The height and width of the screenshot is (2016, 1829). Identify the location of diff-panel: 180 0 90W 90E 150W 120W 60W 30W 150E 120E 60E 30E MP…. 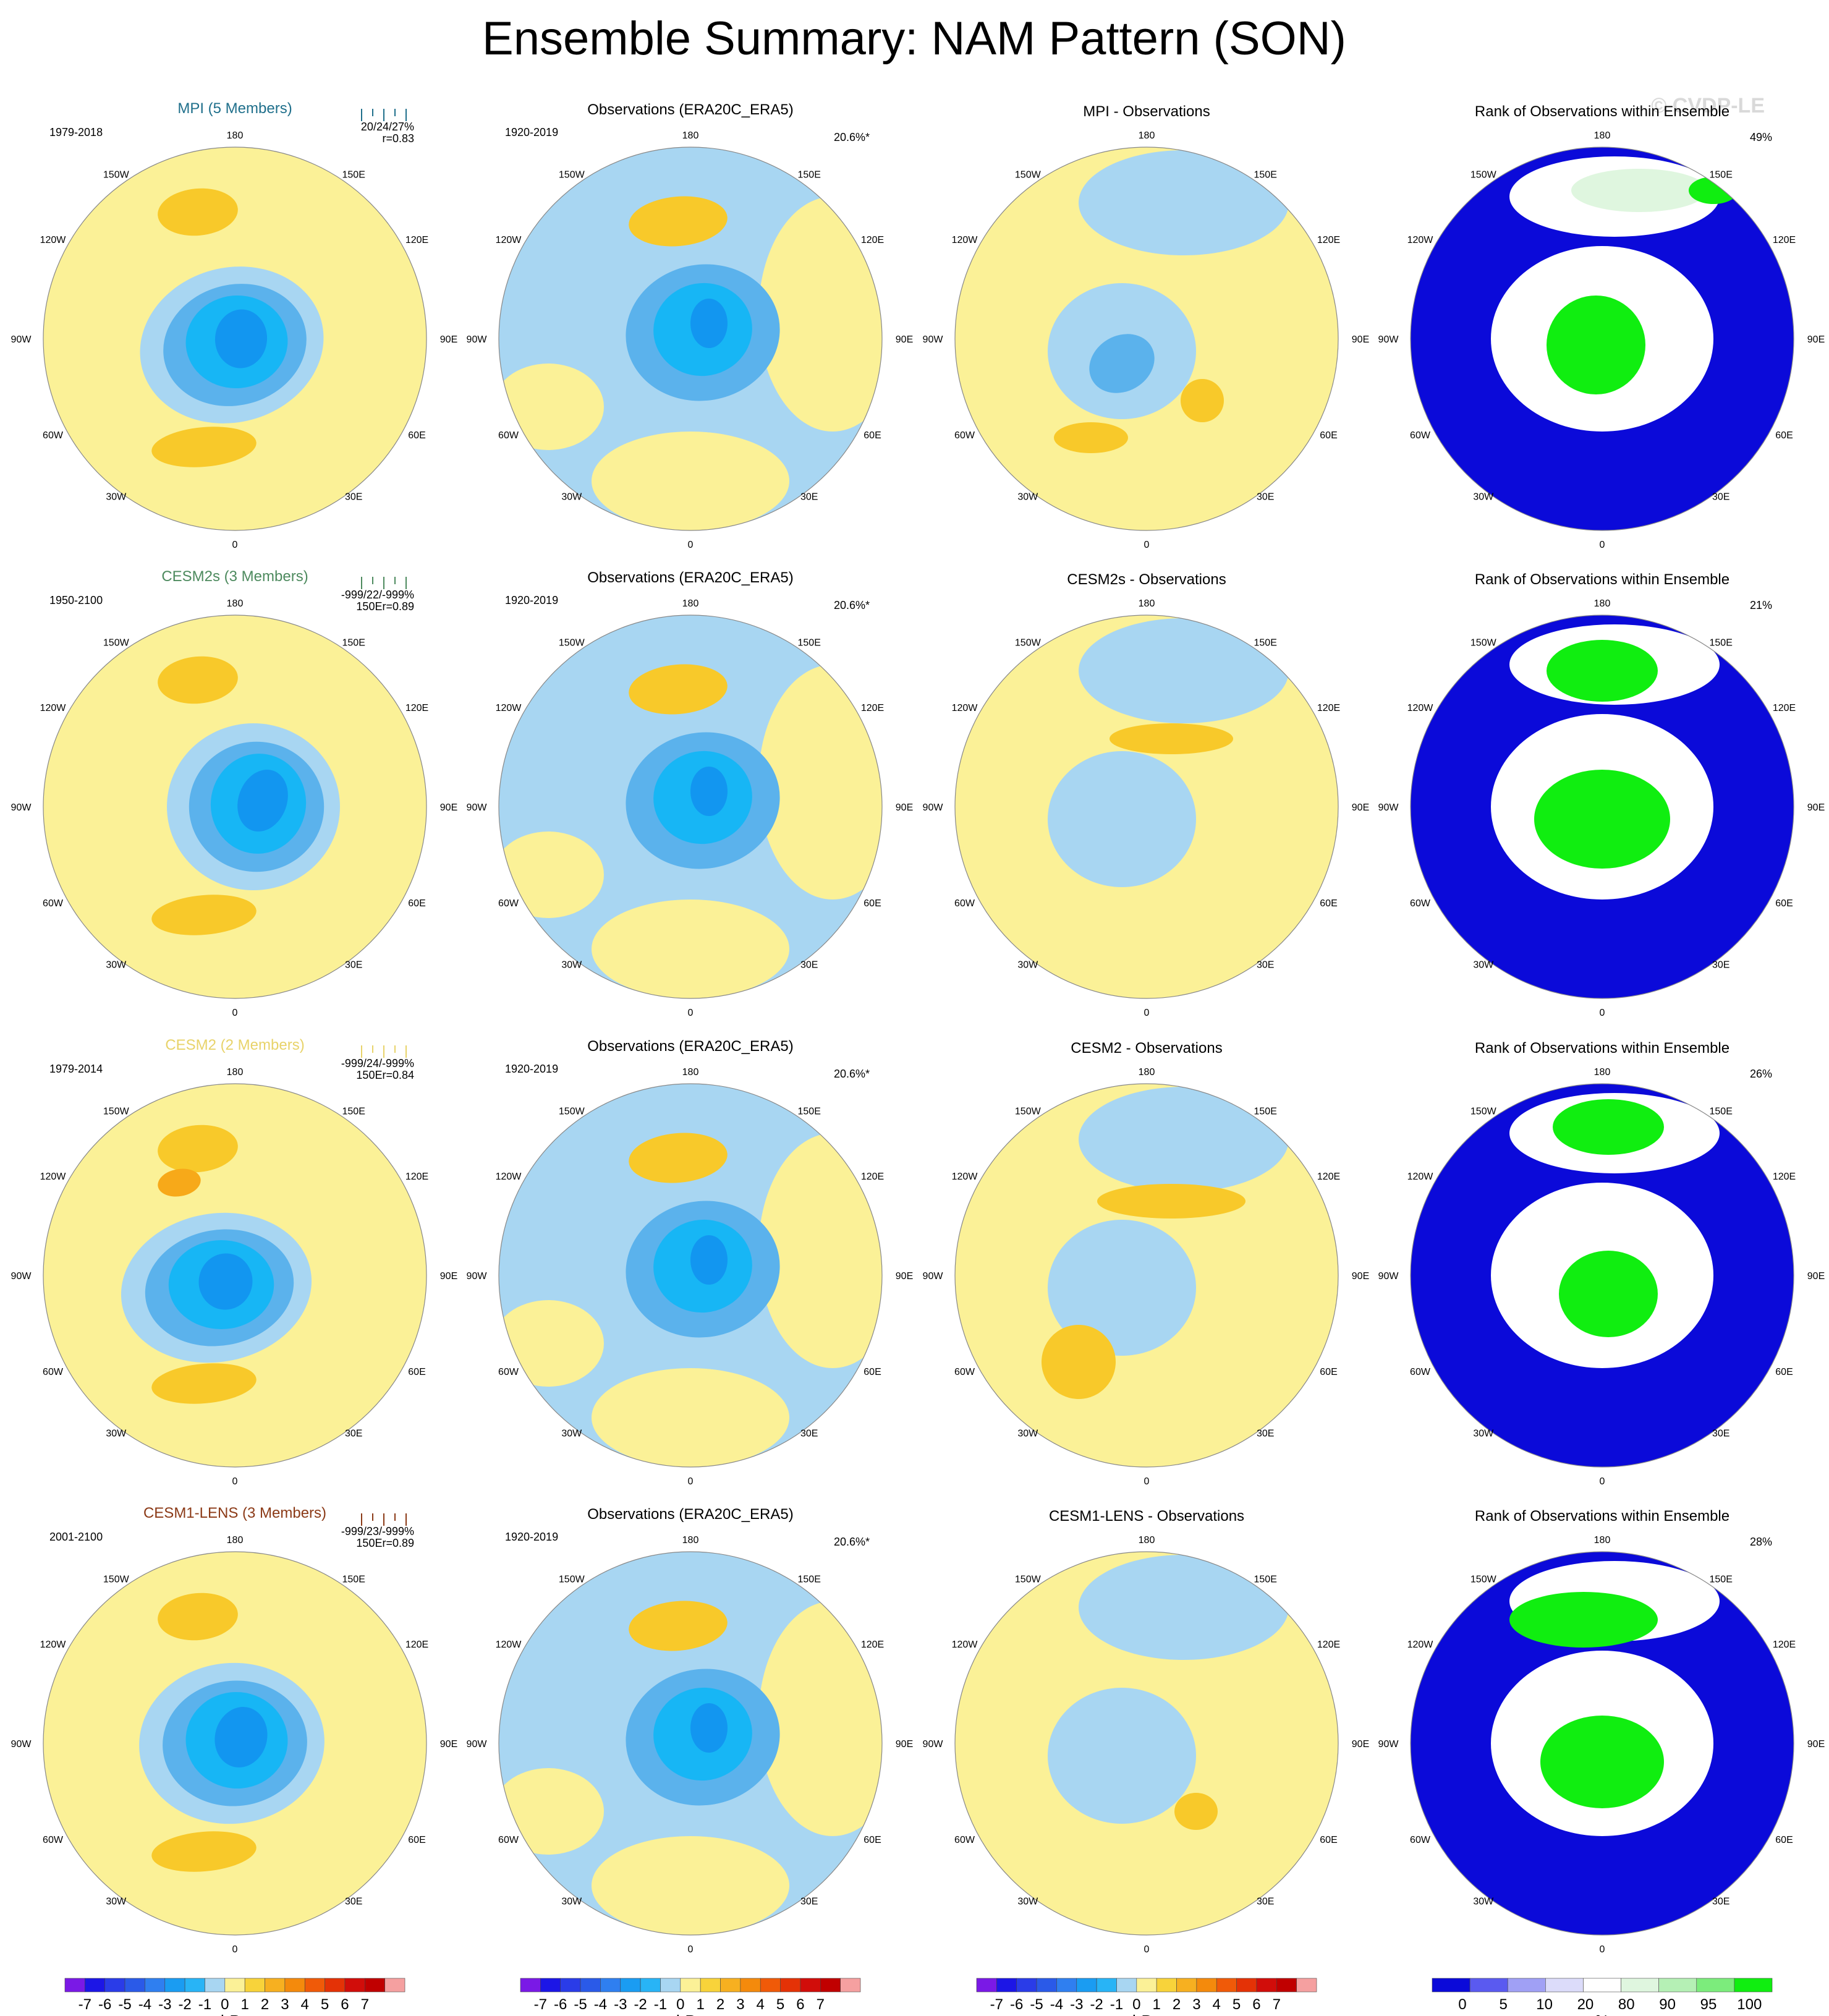
(1146, 326).